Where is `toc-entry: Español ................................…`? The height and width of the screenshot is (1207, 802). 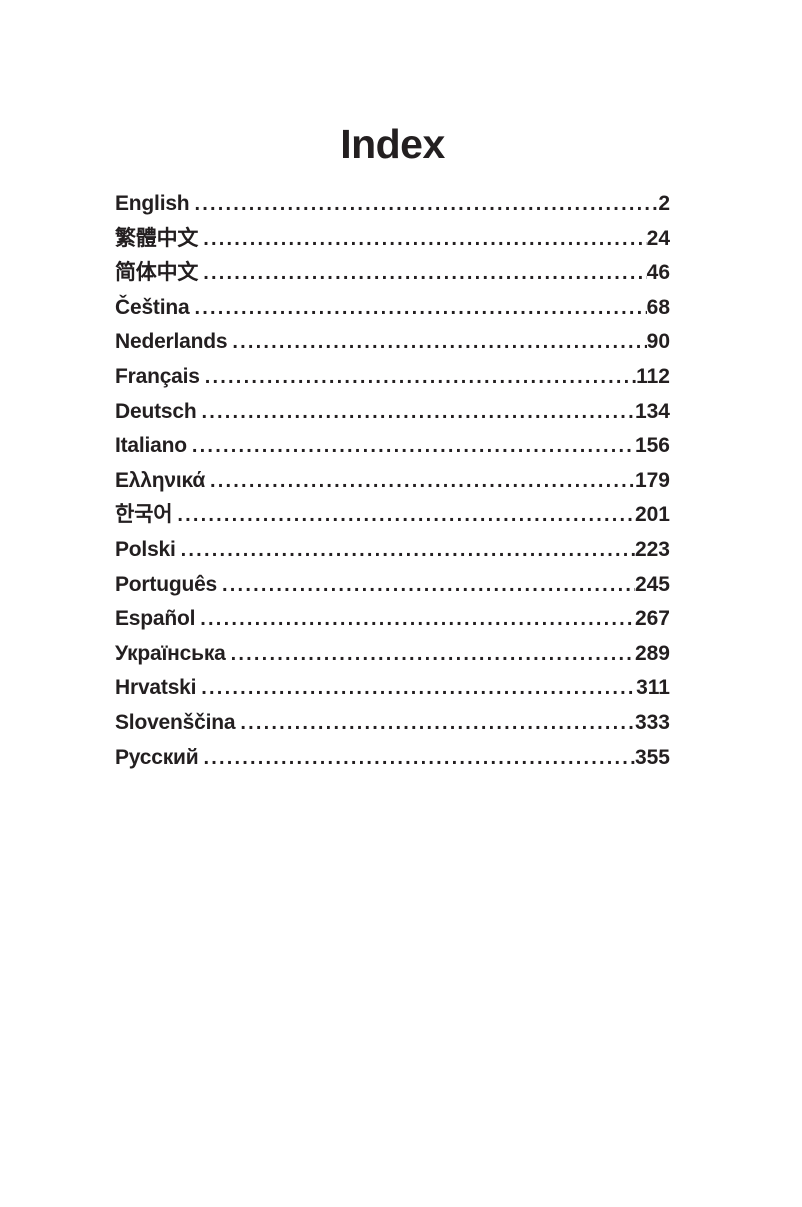
toc-entry: Español ................................… is located at coordinates (392, 619).